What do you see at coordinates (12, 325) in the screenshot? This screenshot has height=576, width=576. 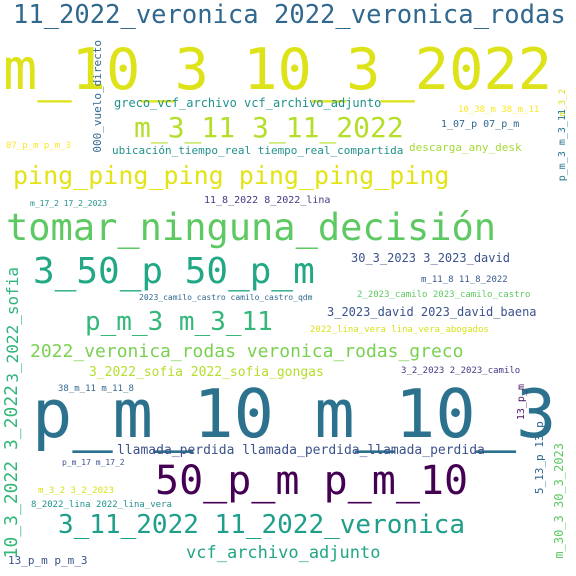 I see `word: 3_2022_sofia` at bounding box center [12, 325].